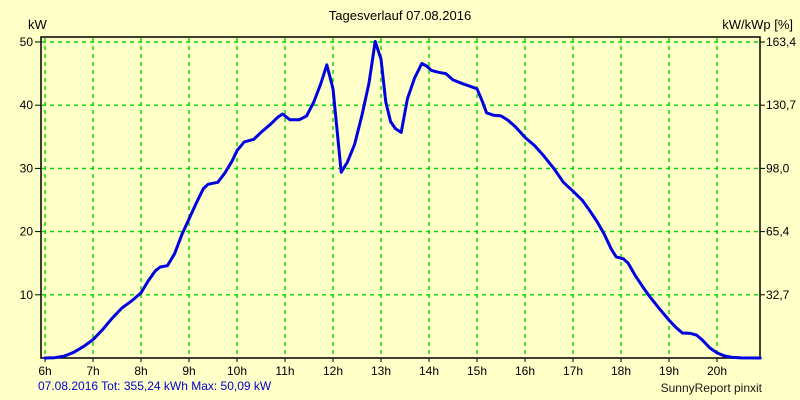  Describe the element at coordinates (27, 295) in the screenshot. I see `left-axis-tick-label: 10` at that location.